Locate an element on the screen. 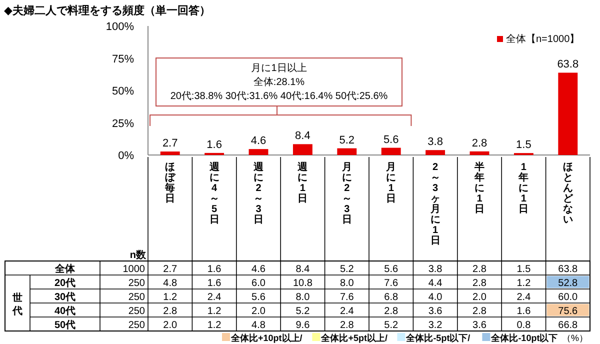 The image size is (600, 344). annotation: 1.5 is located at coordinates (524, 145).